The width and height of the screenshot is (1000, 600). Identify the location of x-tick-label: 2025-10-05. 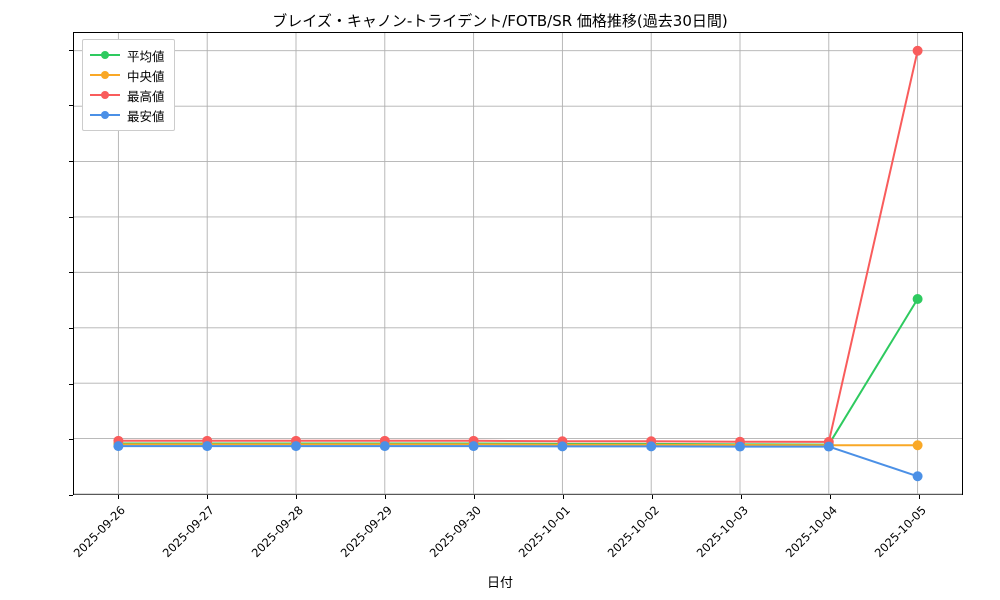
(900, 532).